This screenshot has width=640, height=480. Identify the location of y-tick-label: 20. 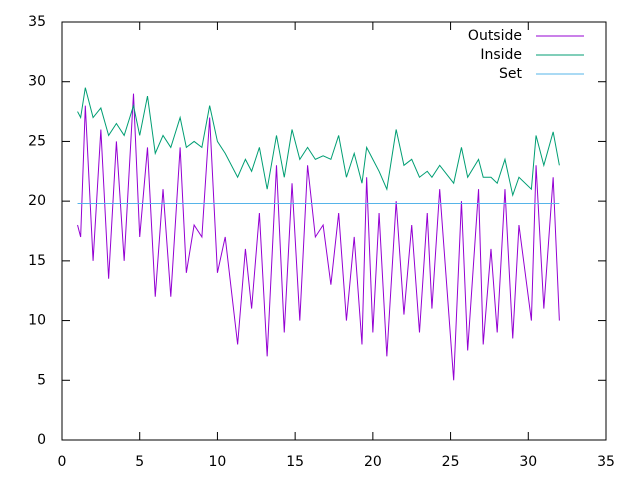
(37, 201).